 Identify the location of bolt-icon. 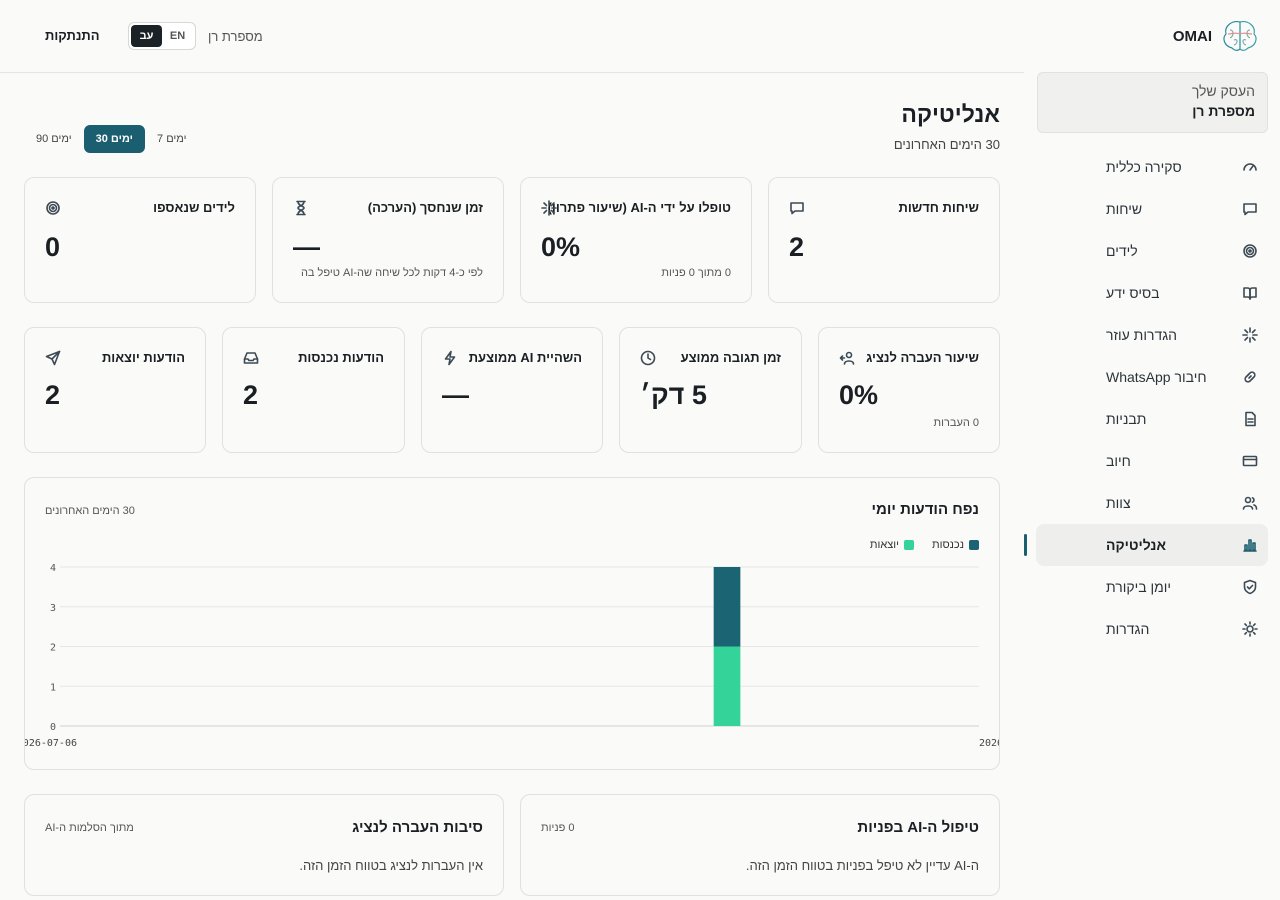
(450, 358).